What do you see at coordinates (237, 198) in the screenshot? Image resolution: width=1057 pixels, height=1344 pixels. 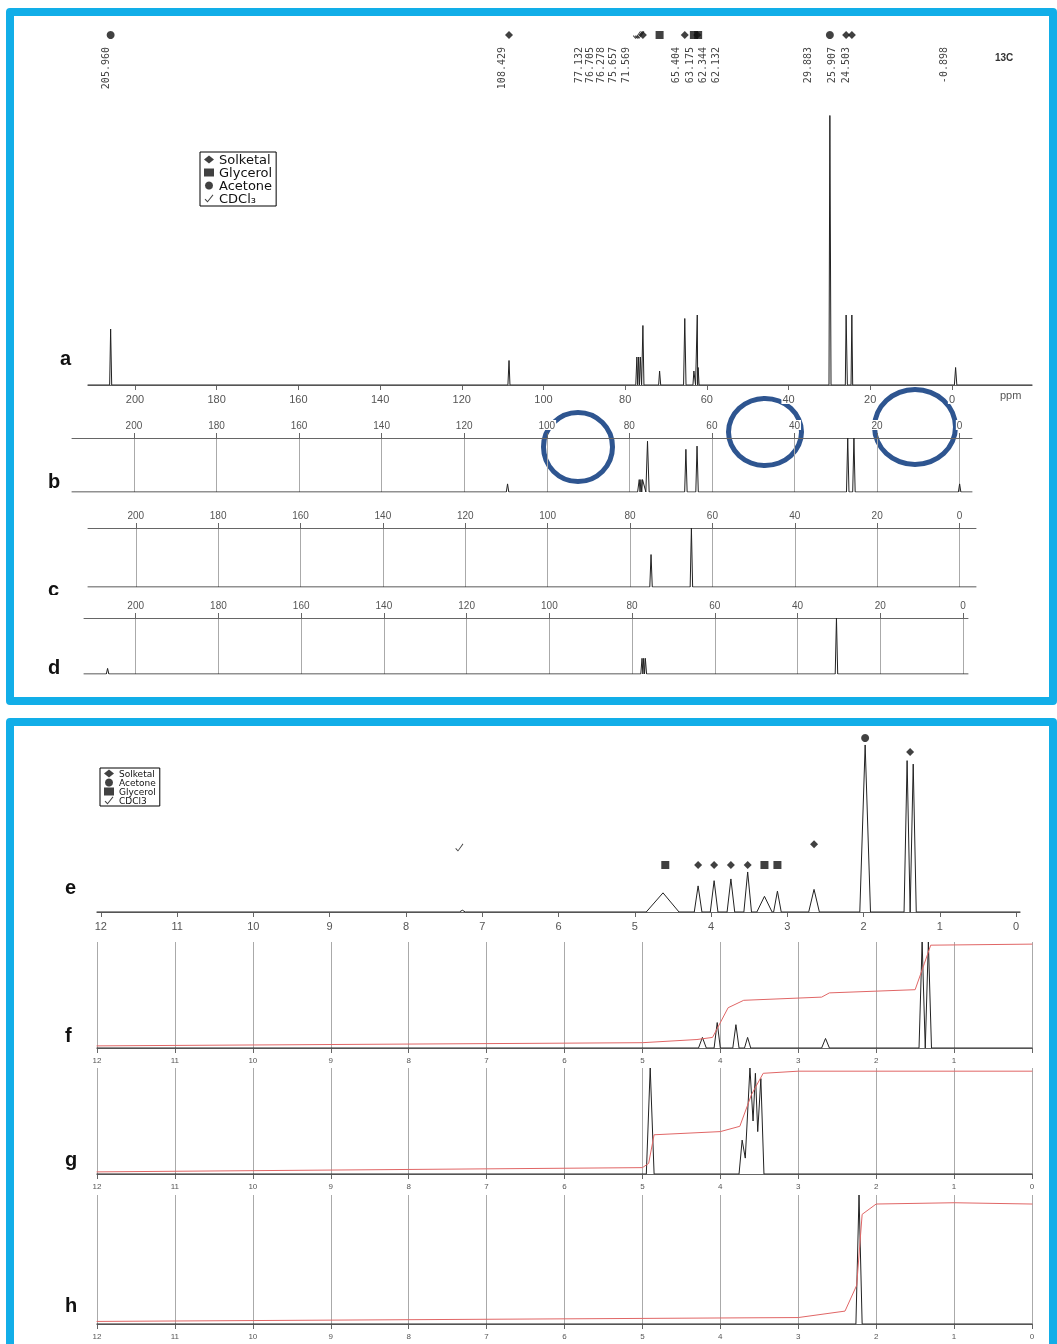 I see `legend-label: CDCl₃` at bounding box center [237, 198].